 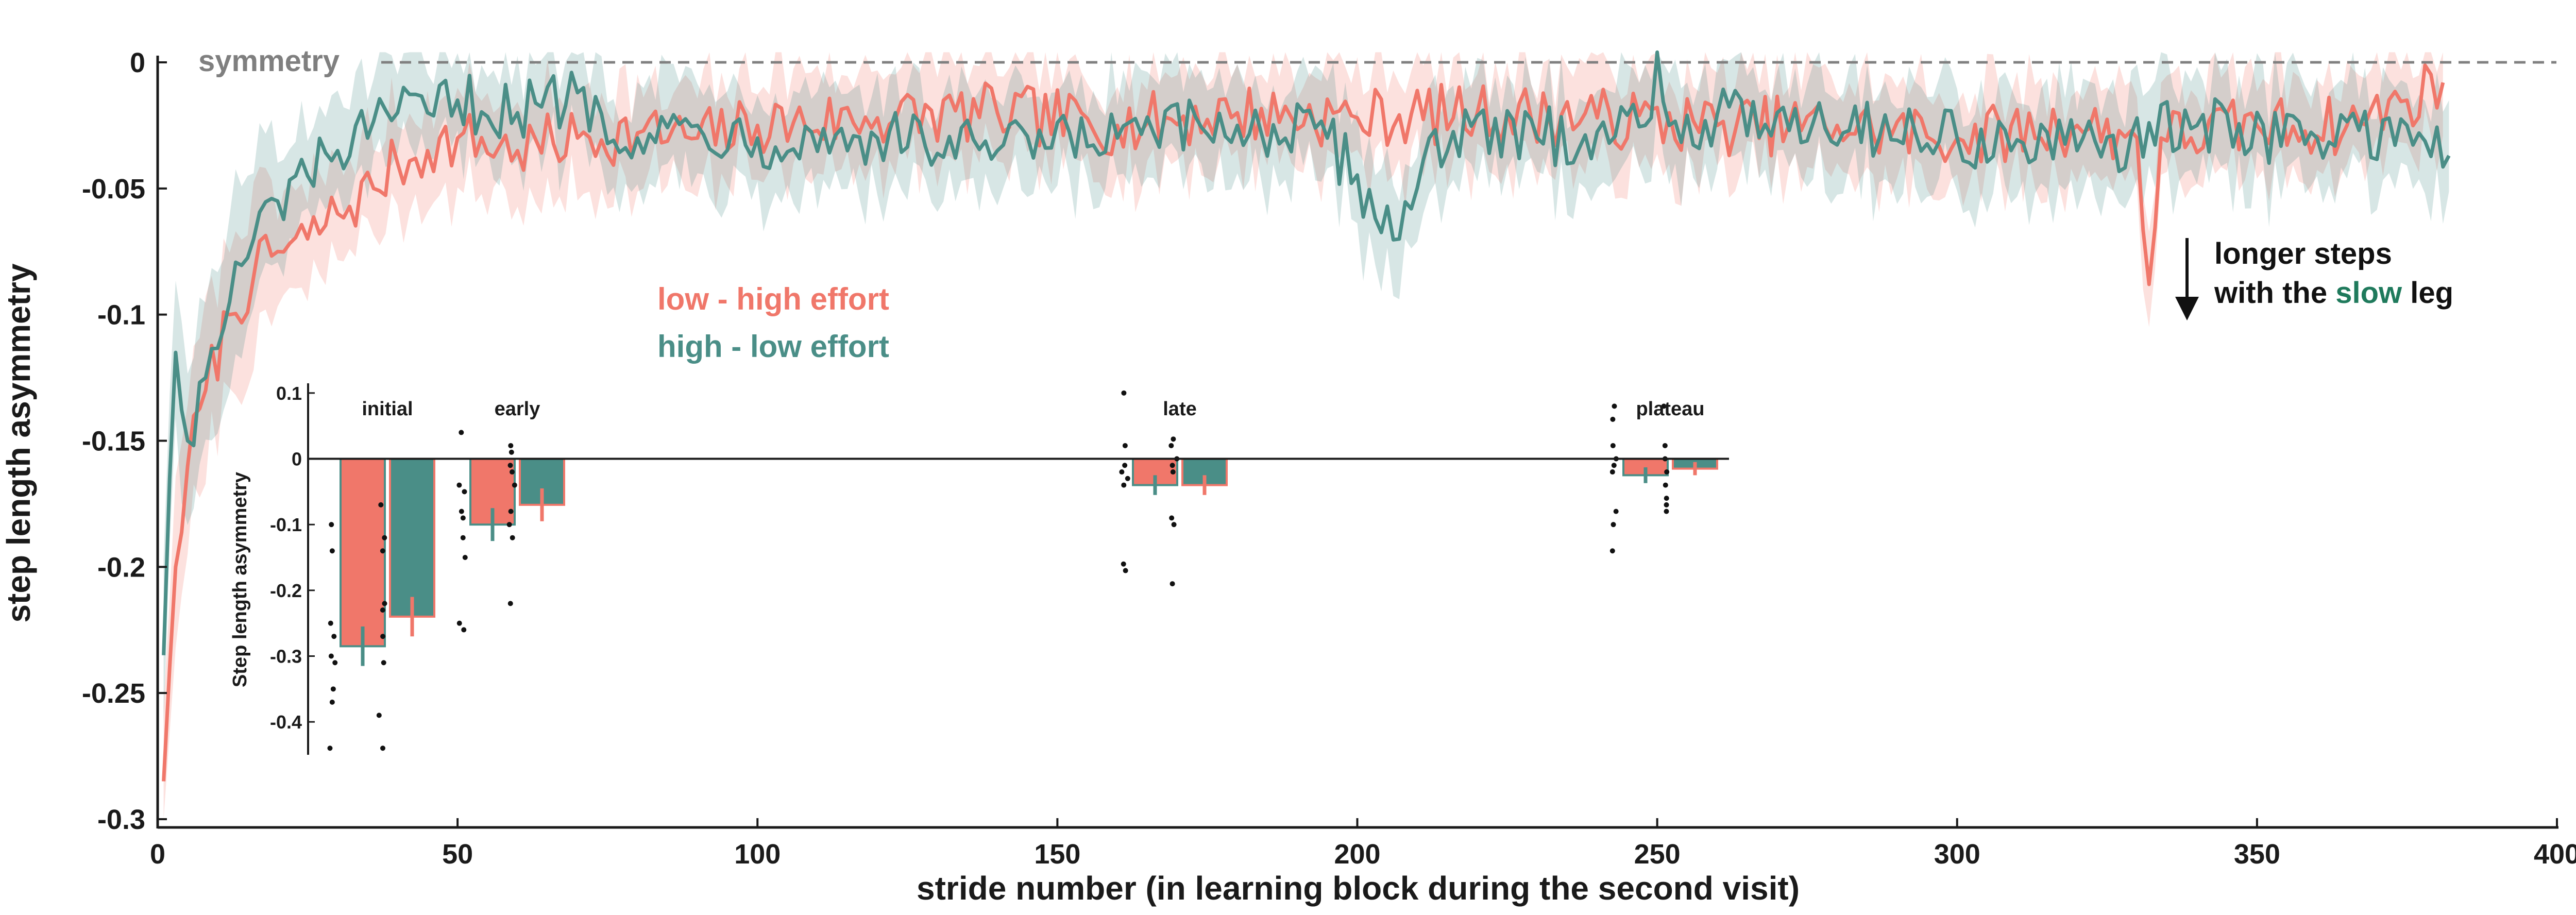 I want to click on inset-y-axis-label: Step length asymmetry, so click(x=240, y=579).